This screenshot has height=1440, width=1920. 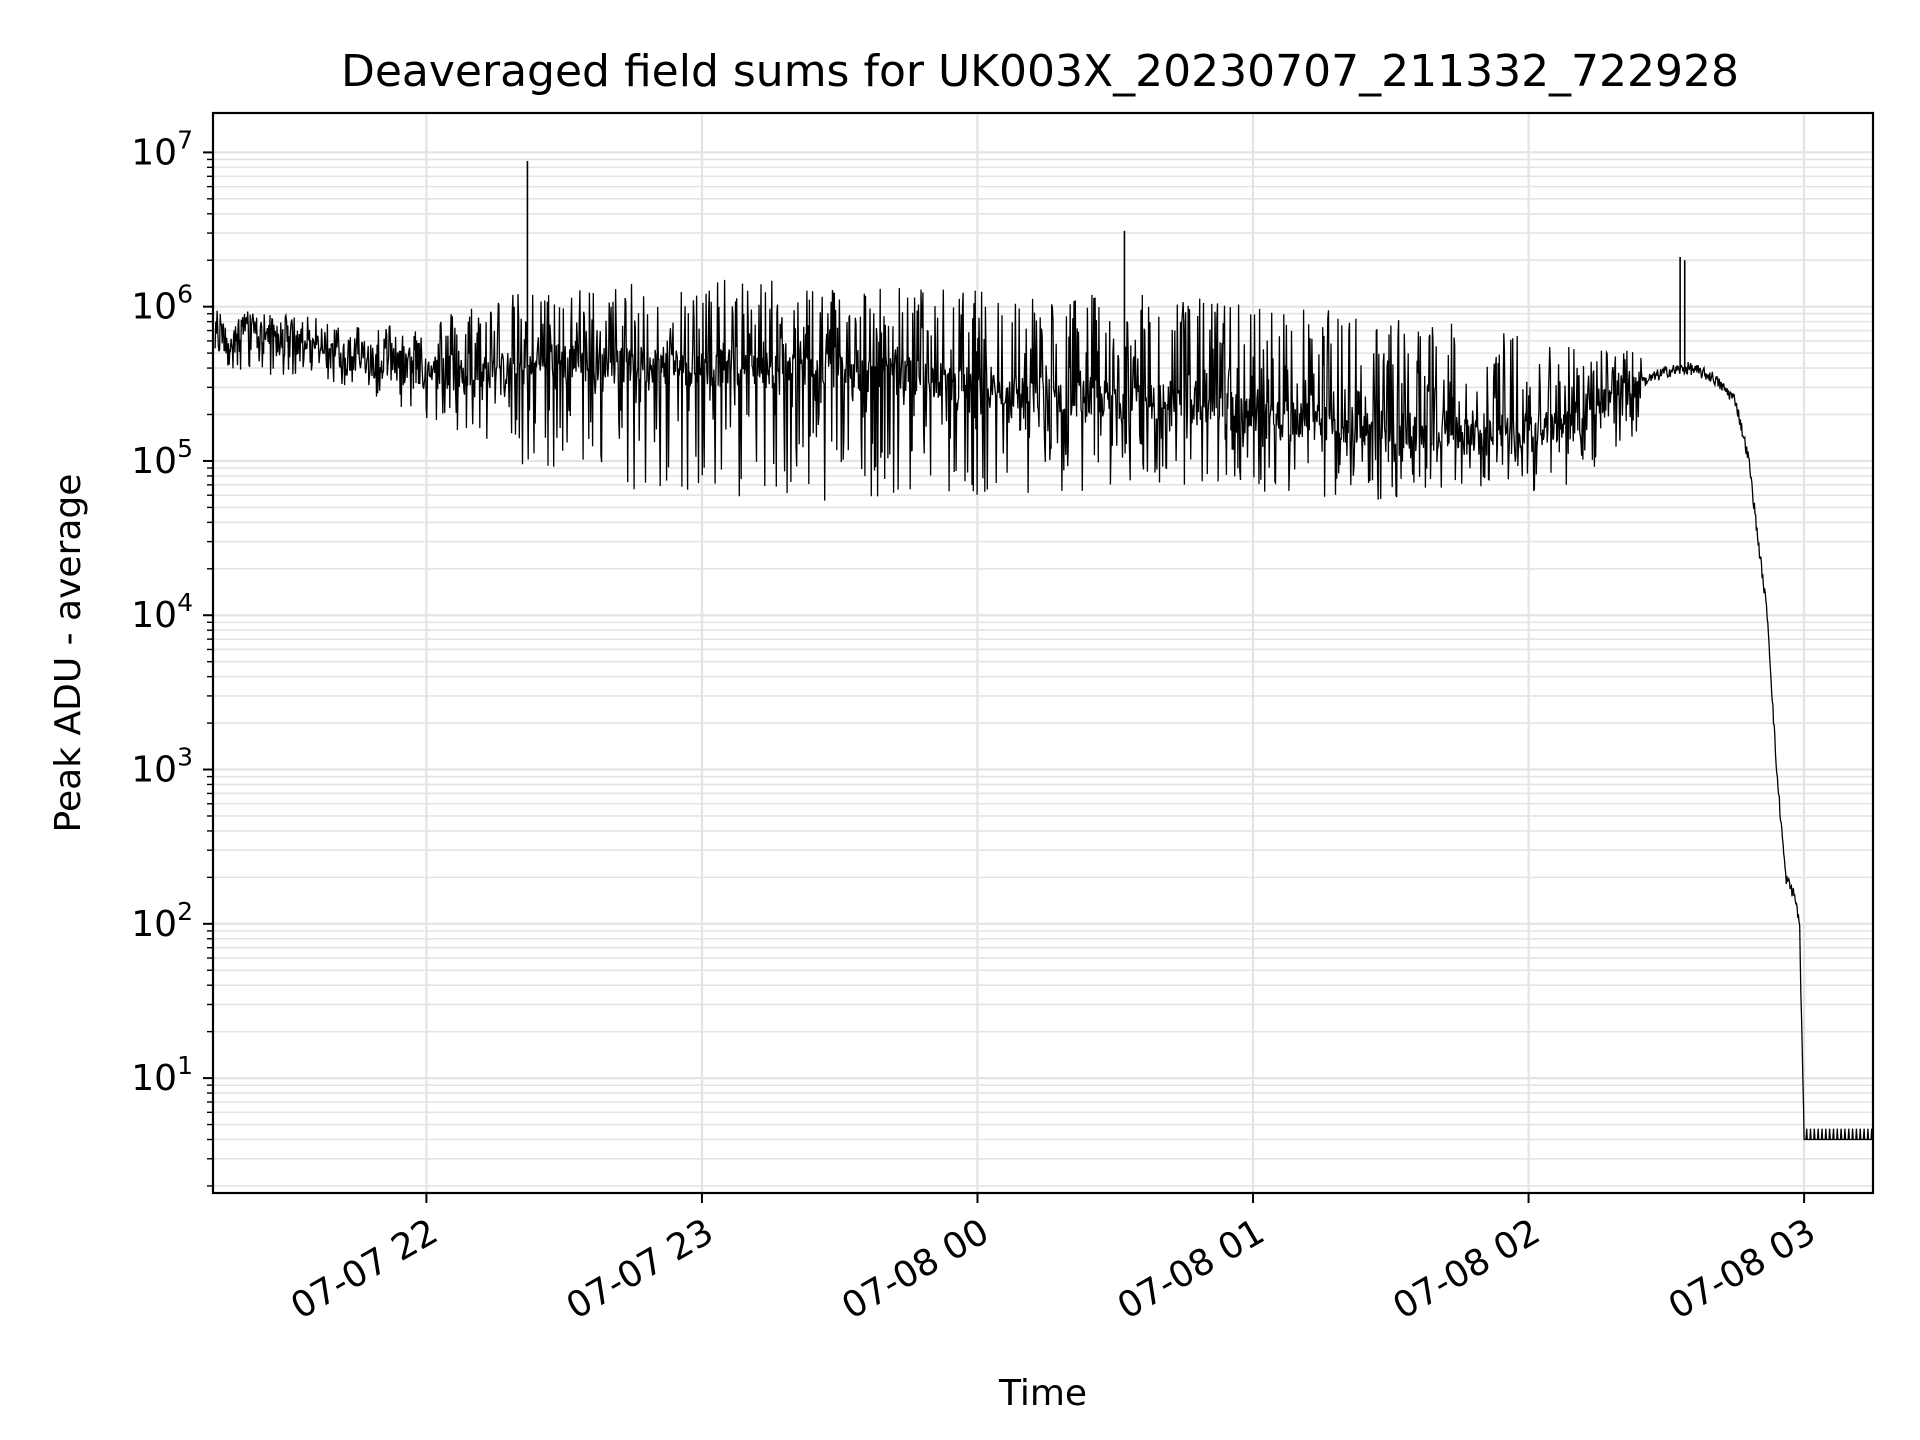 I want to click on y-tick-label: 10⁴, so click(x=162, y=612).